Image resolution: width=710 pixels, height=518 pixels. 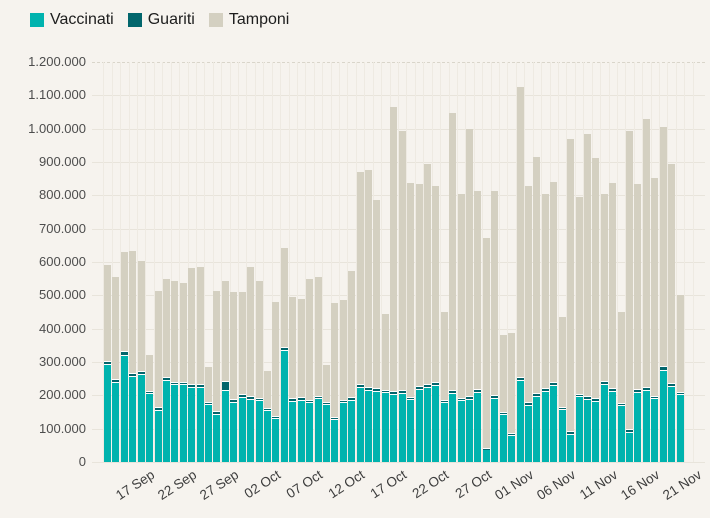 I want to click on stacked-bar-23-sep, so click(x=183, y=372).